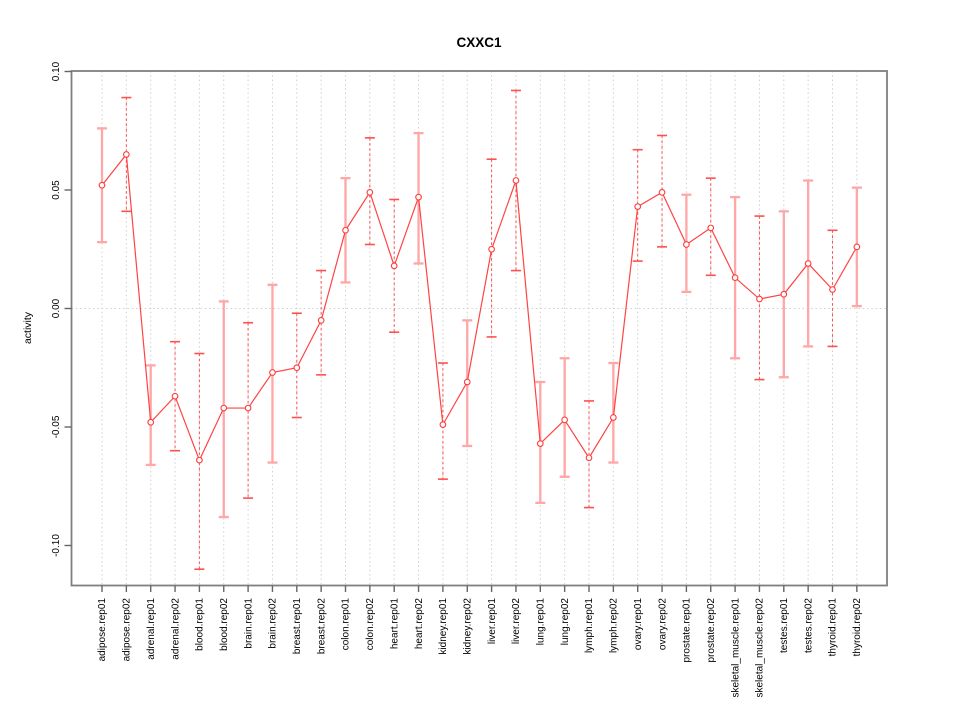  I want to click on x-tick-label: skeletal_muscle.rep01, so click(735, 648).